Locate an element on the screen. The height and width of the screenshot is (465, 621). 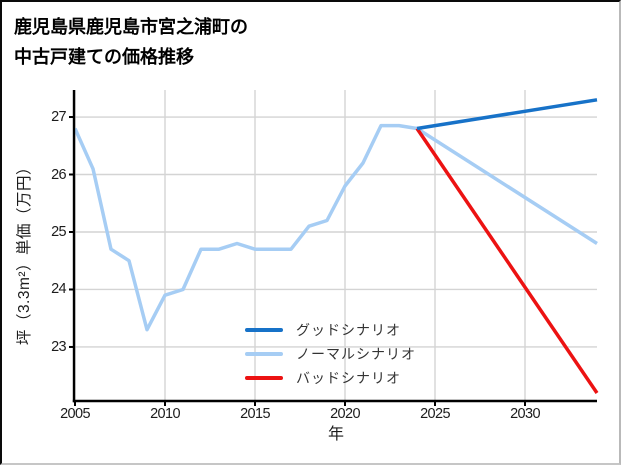
legend: グッドシナリオ ノーマルシナリオ バッドシナリオ is located at coordinates (330, 354).